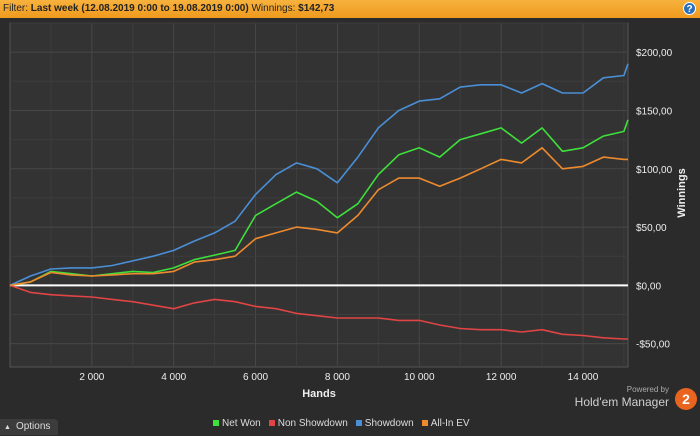 Image resolution: width=700 pixels, height=436 pixels. What do you see at coordinates (647, 389) in the screenshot?
I see `powered-by-label: Powered by` at bounding box center [647, 389].